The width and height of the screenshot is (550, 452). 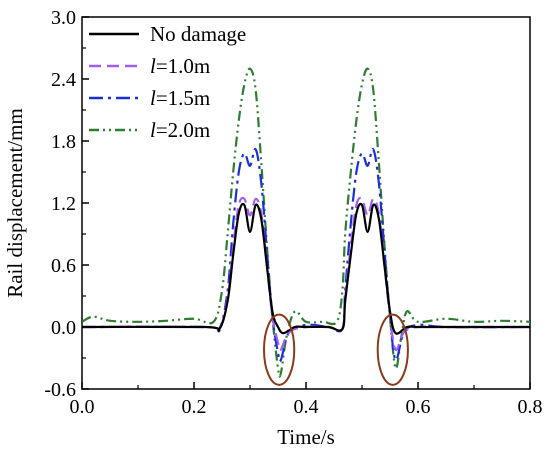 I want to click on annotation-layer, so click(x=336, y=349).